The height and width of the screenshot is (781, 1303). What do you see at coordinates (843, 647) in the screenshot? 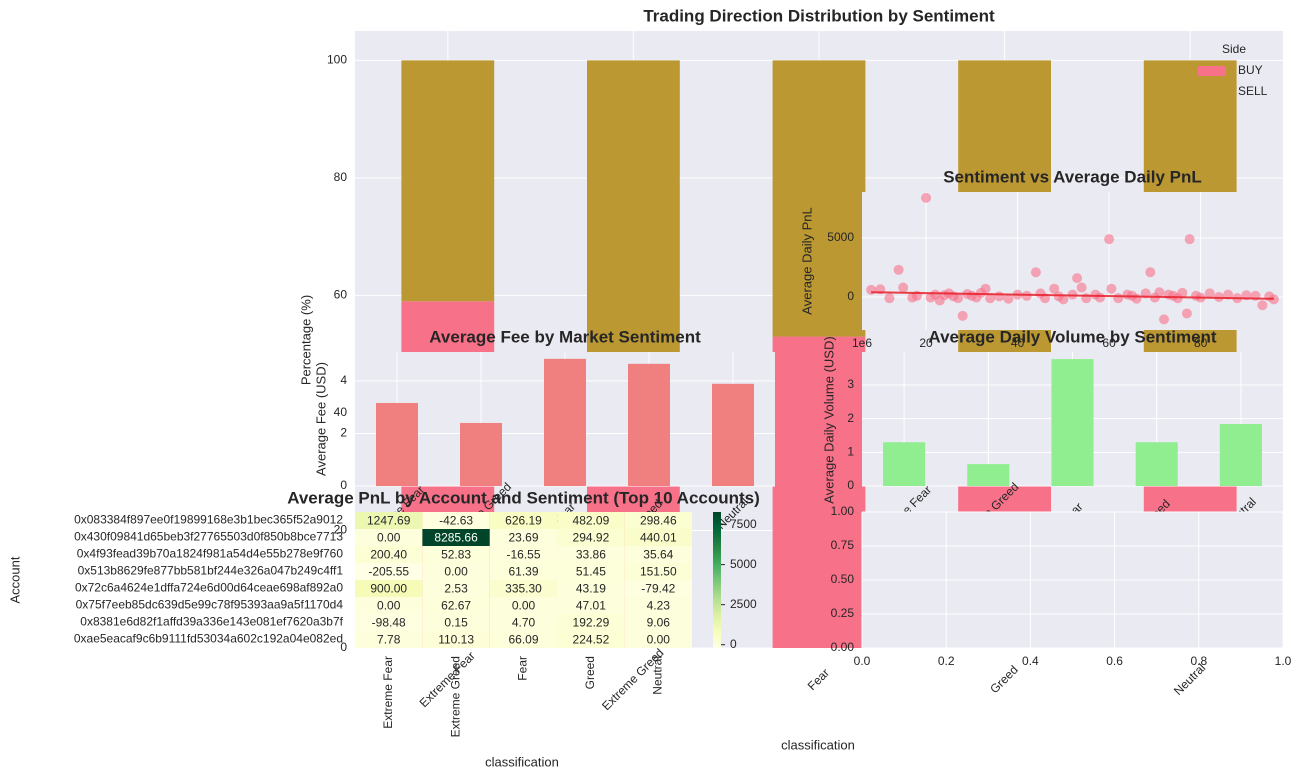
I see `y-tick-label: 0.00` at bounding box center [843, 647].